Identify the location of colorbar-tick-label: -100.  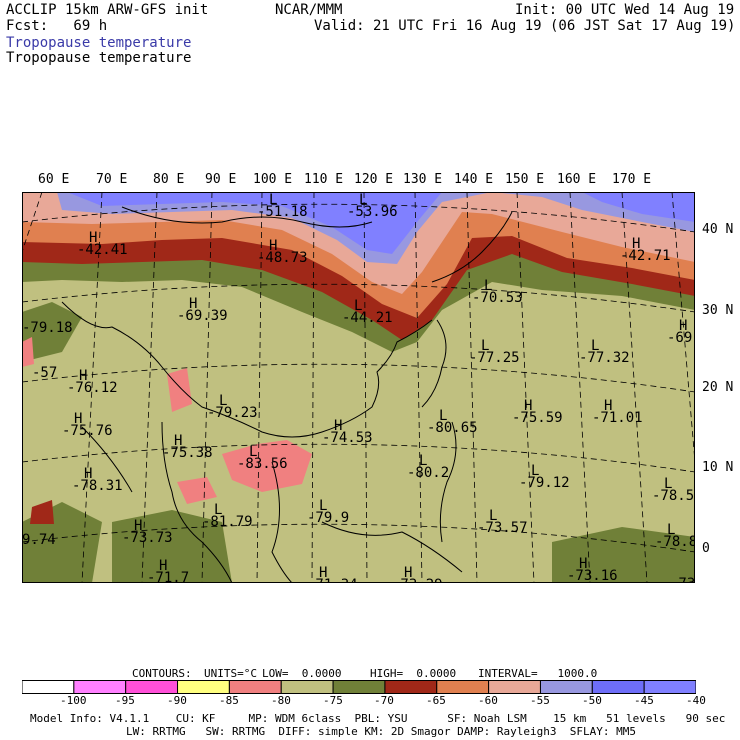
(73, 700).